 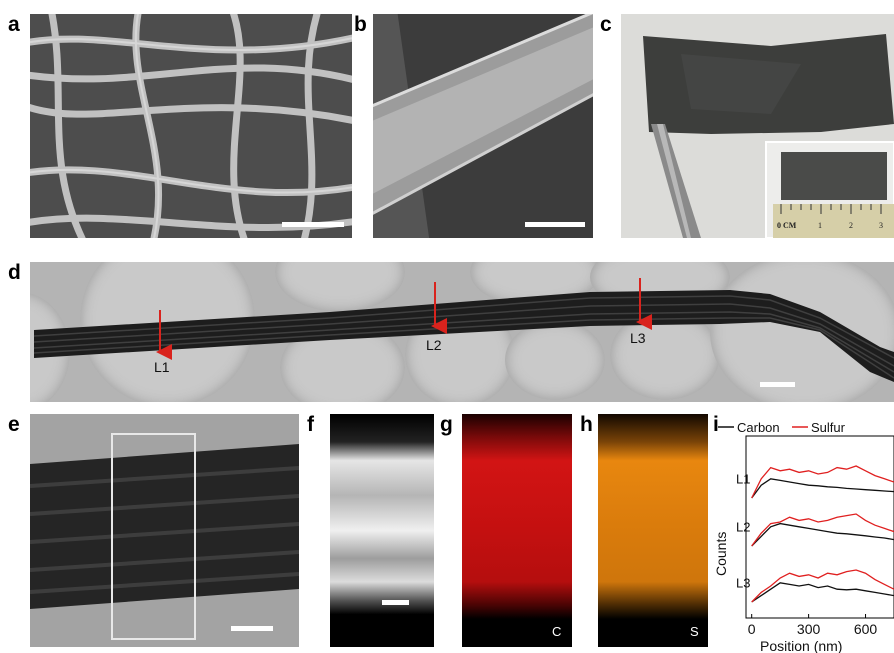 What do you see at coordinates (743, 527) in the screenshot?
I see `profile-label-l2: L2` at bounding box center [743, 527].